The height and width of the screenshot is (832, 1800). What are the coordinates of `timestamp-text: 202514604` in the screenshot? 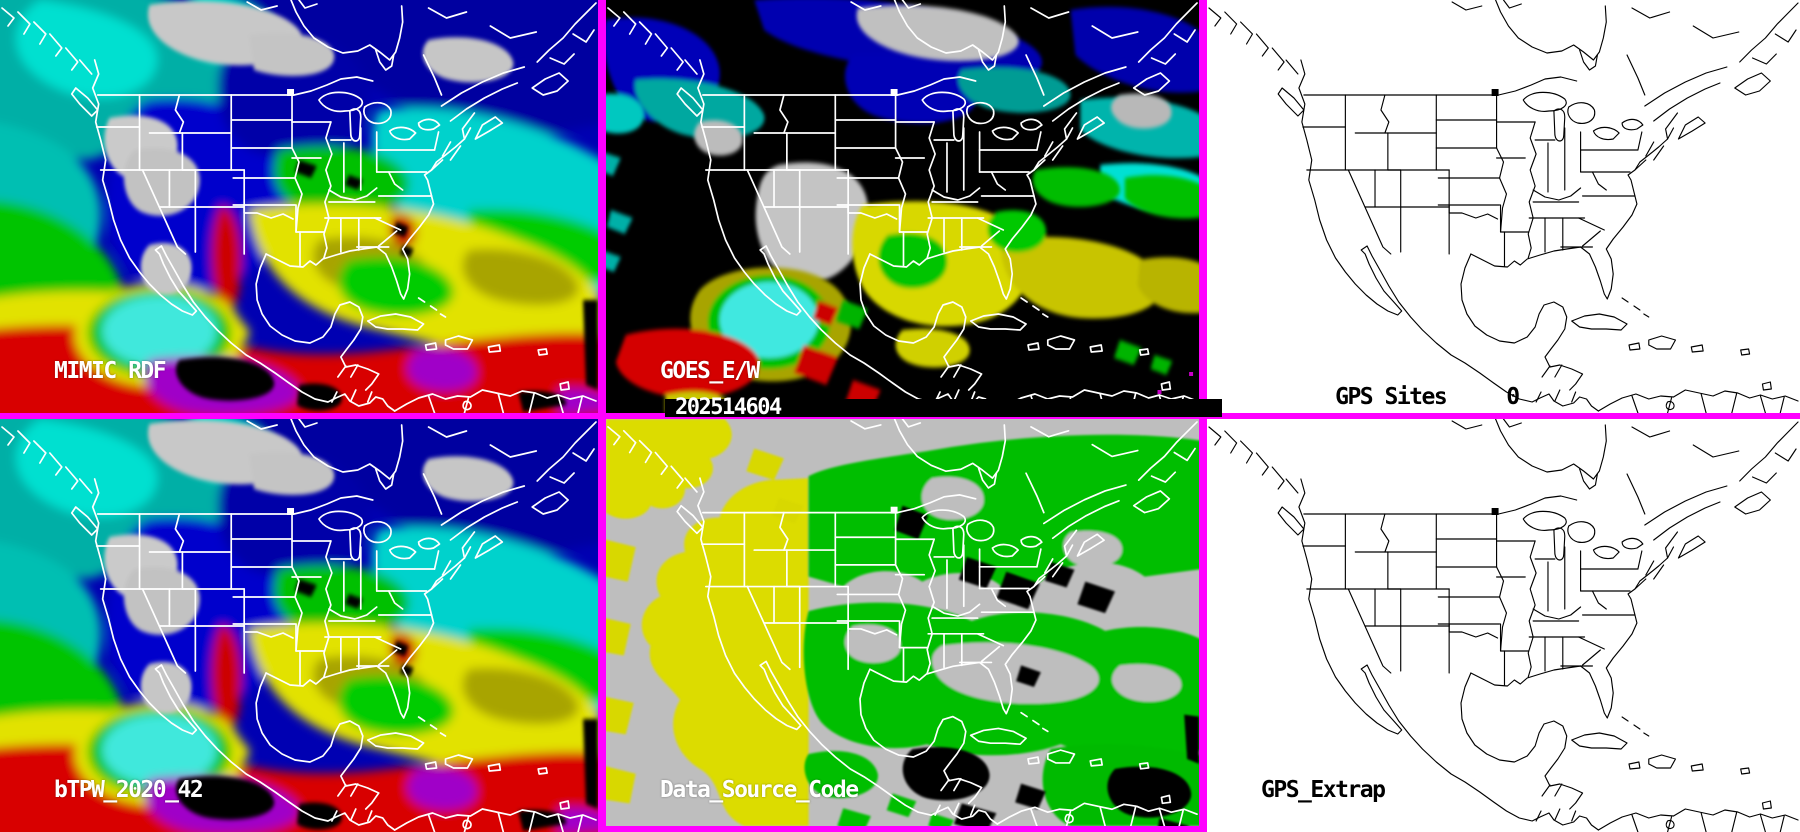 It's located at (728, 407).